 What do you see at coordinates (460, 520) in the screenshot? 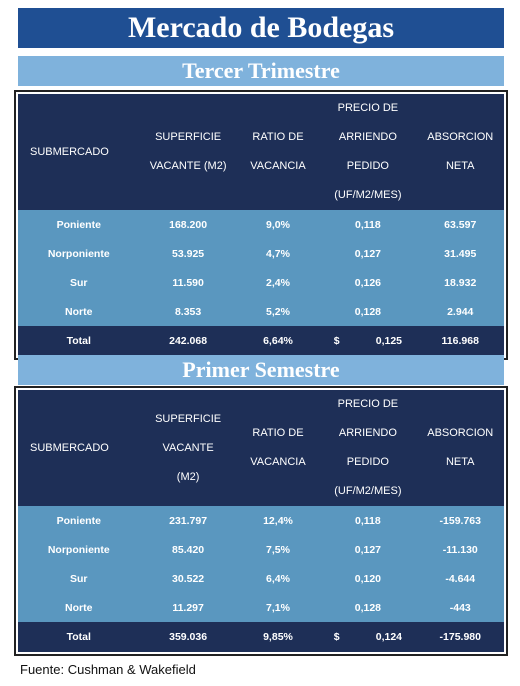
I see `cell-absorcion: -159.763` at bounding box center [460, 520].